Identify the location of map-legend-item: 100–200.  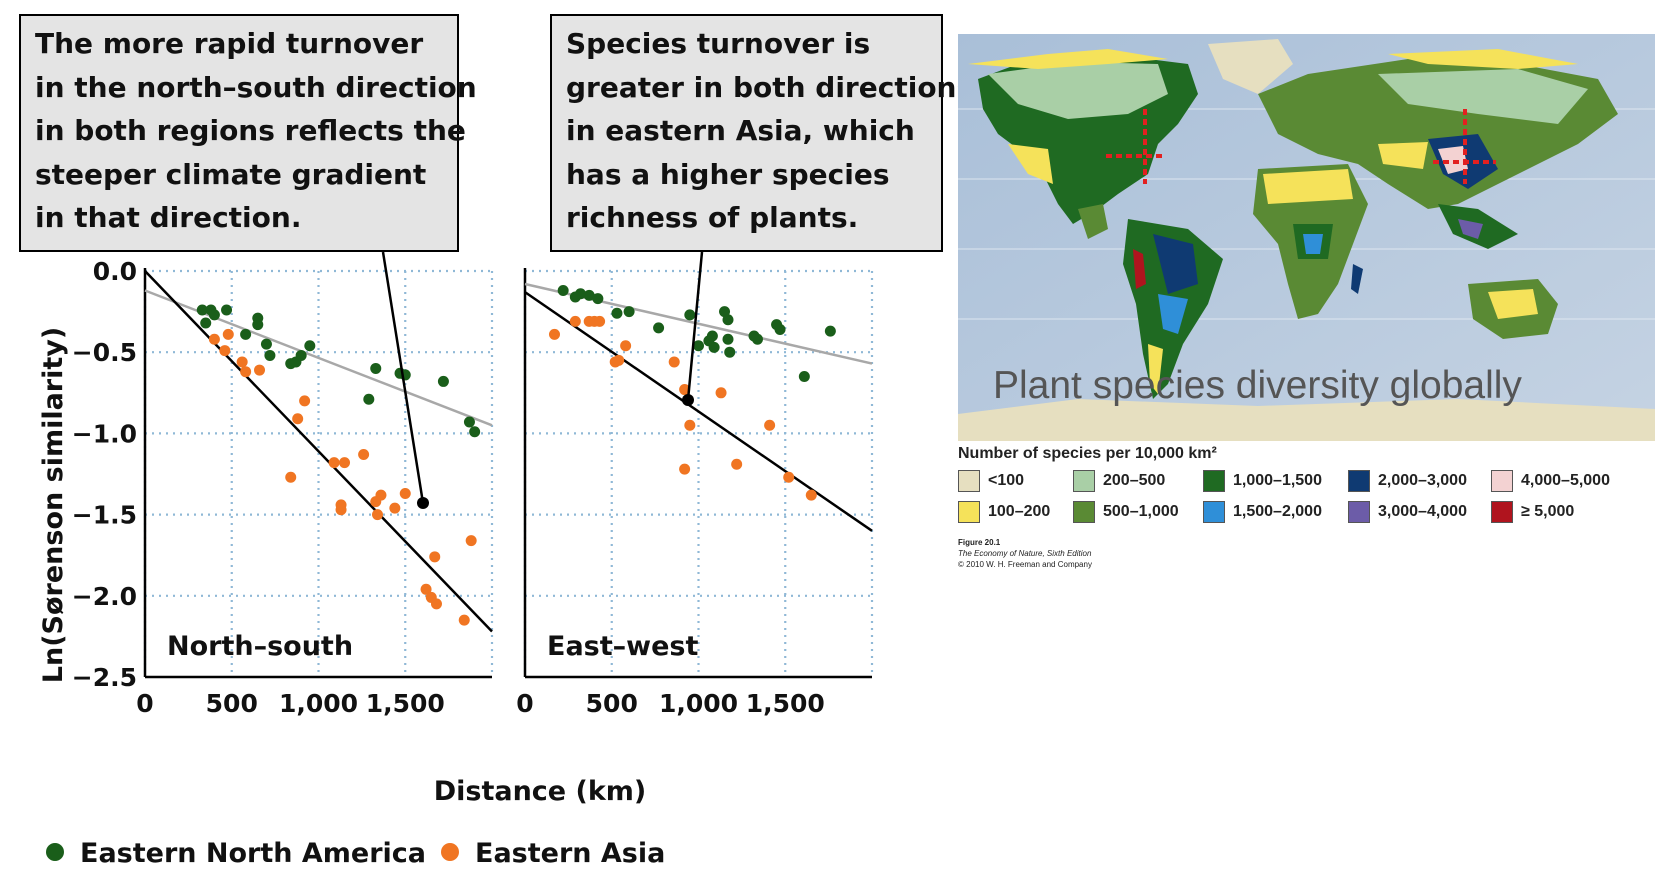
(1004, 512).